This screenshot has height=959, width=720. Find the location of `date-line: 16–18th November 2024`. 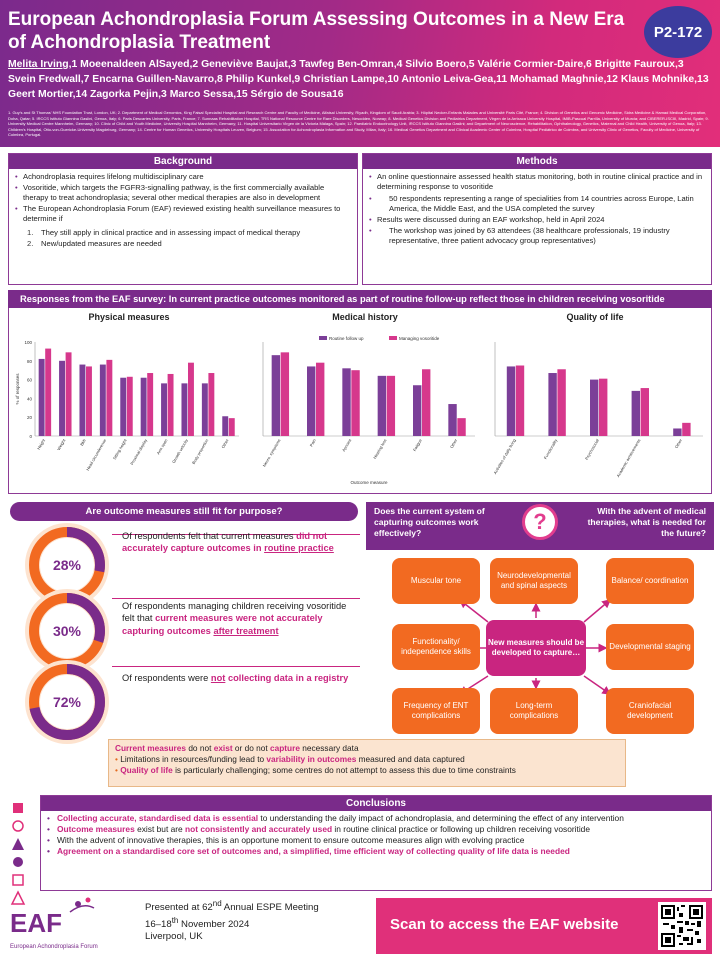

date-line: 16–18th November 2024 is located at coordinates (245, 923).